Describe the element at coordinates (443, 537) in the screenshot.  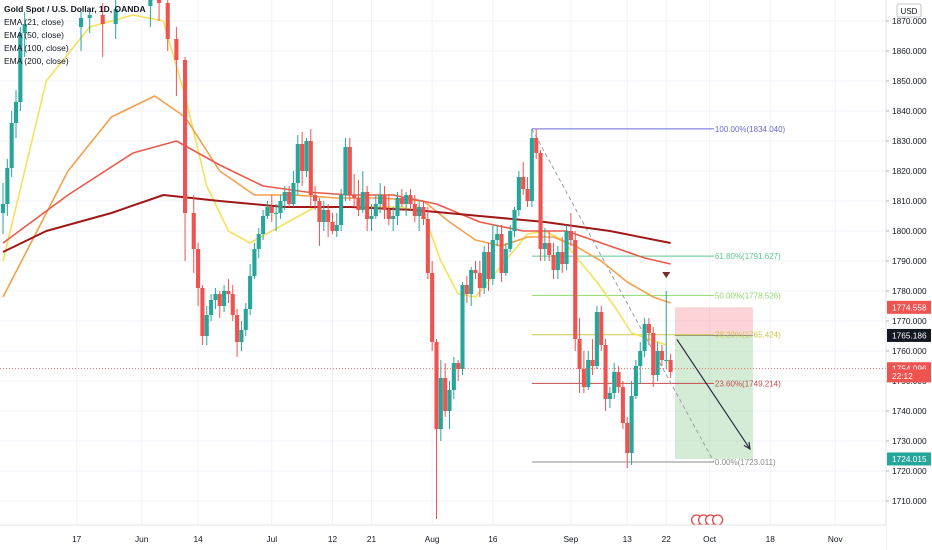
I see `time-axis: 17 Jun 14 Jul 12 21 Aug 16 Sep 13 22 Oct 18 Nov` at that location.